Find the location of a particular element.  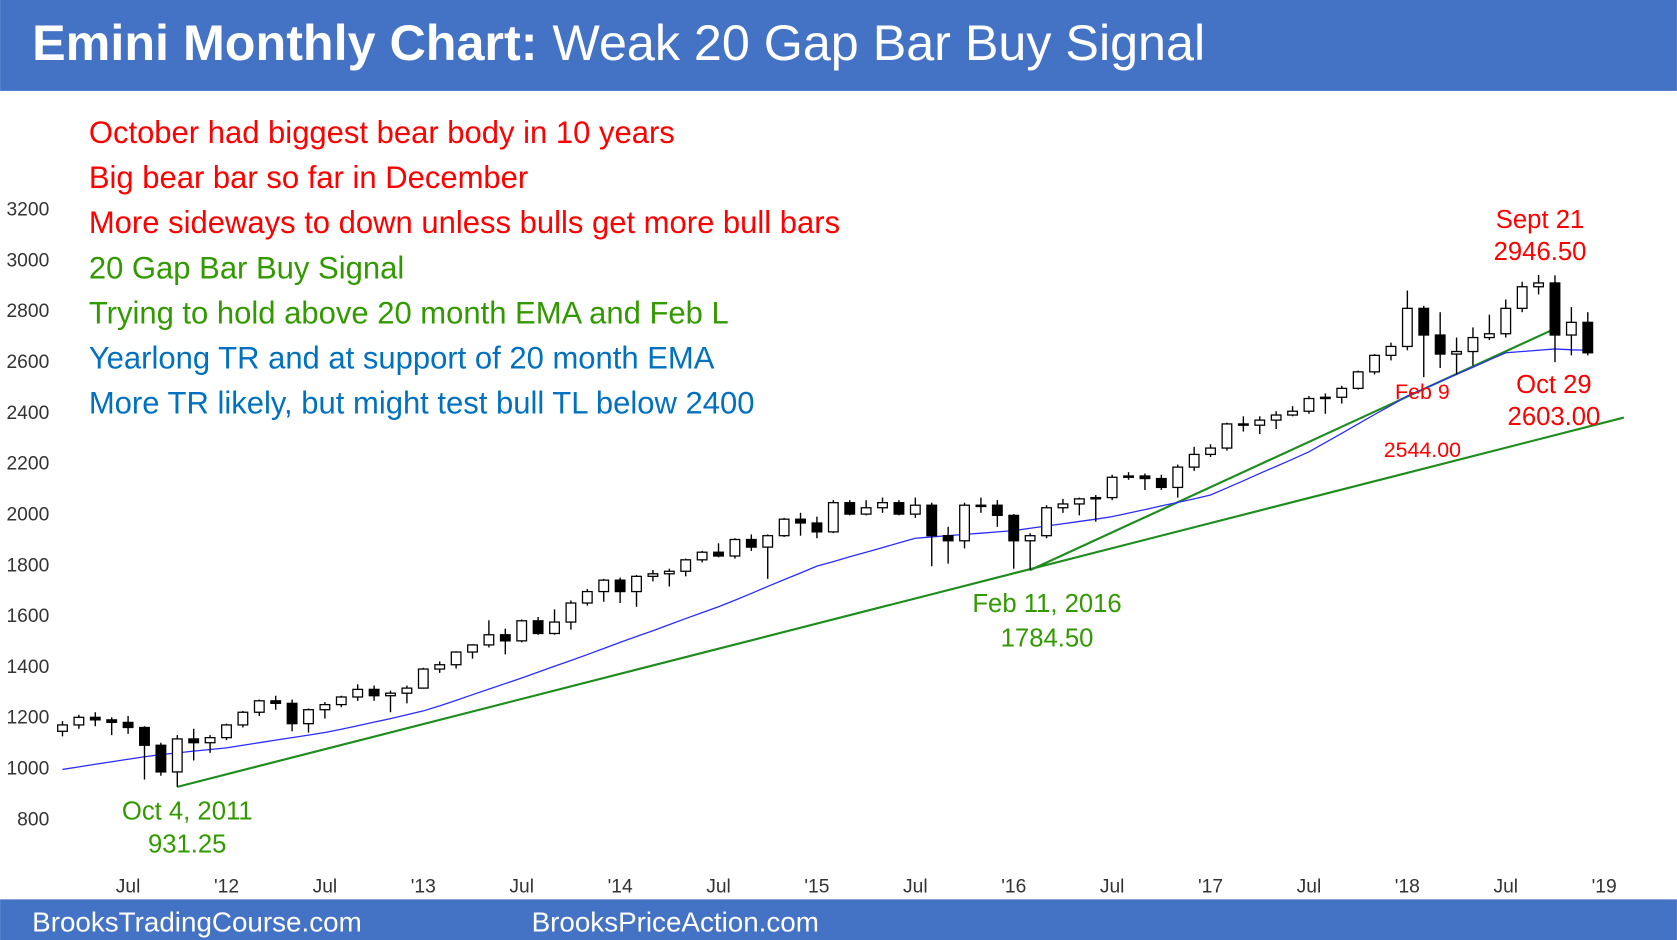

y-tick-label: 2400 is located at coordinates (27, 413).